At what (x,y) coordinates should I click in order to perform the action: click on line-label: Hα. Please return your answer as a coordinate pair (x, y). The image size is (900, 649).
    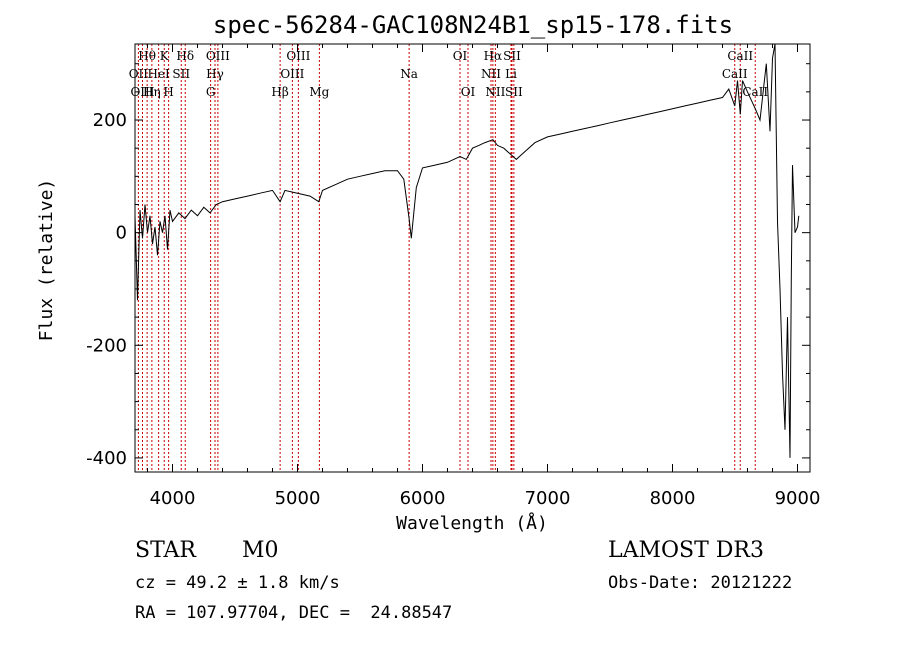
    Looking at the image, I should click on (493, 56).